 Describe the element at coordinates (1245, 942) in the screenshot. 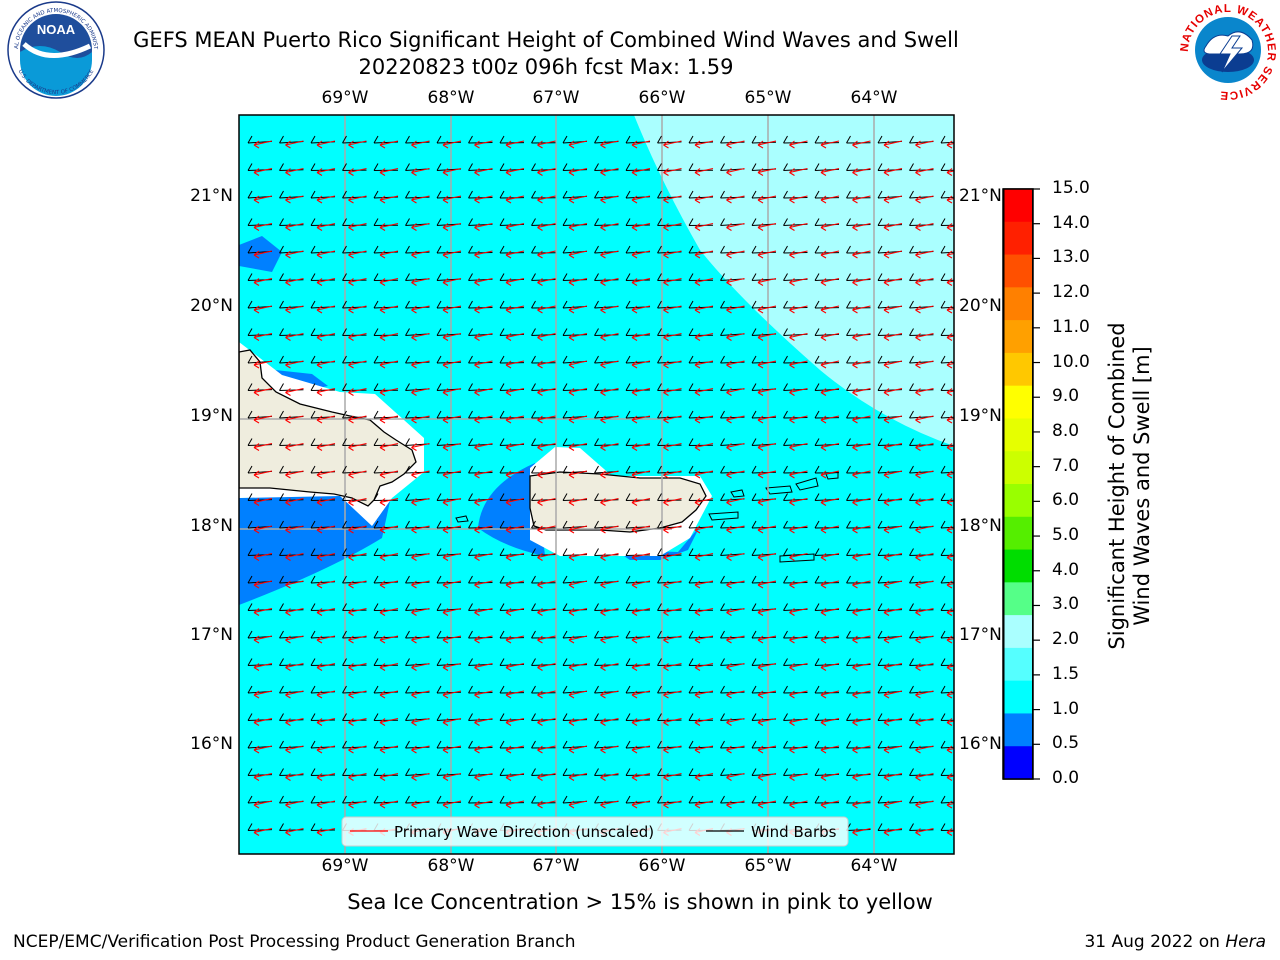

I see `footer-machine: Hera` at that location.